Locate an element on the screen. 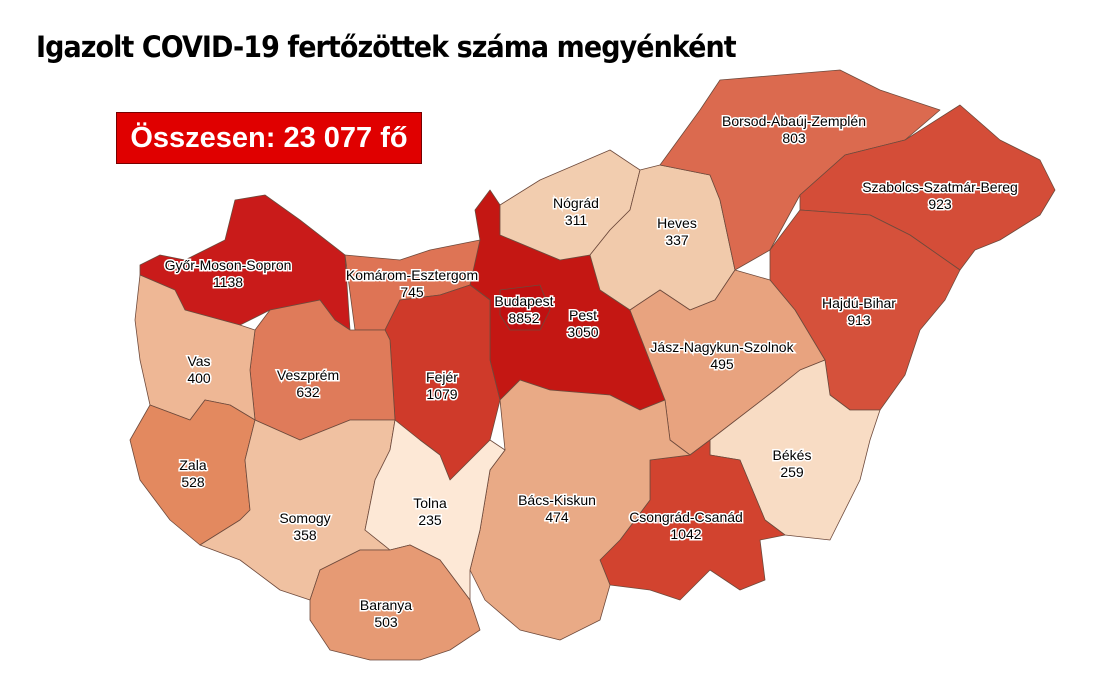 Image resolution: width=1102 pixels, height=686 pixels. county-tolna is located at coordinates (435, 510).